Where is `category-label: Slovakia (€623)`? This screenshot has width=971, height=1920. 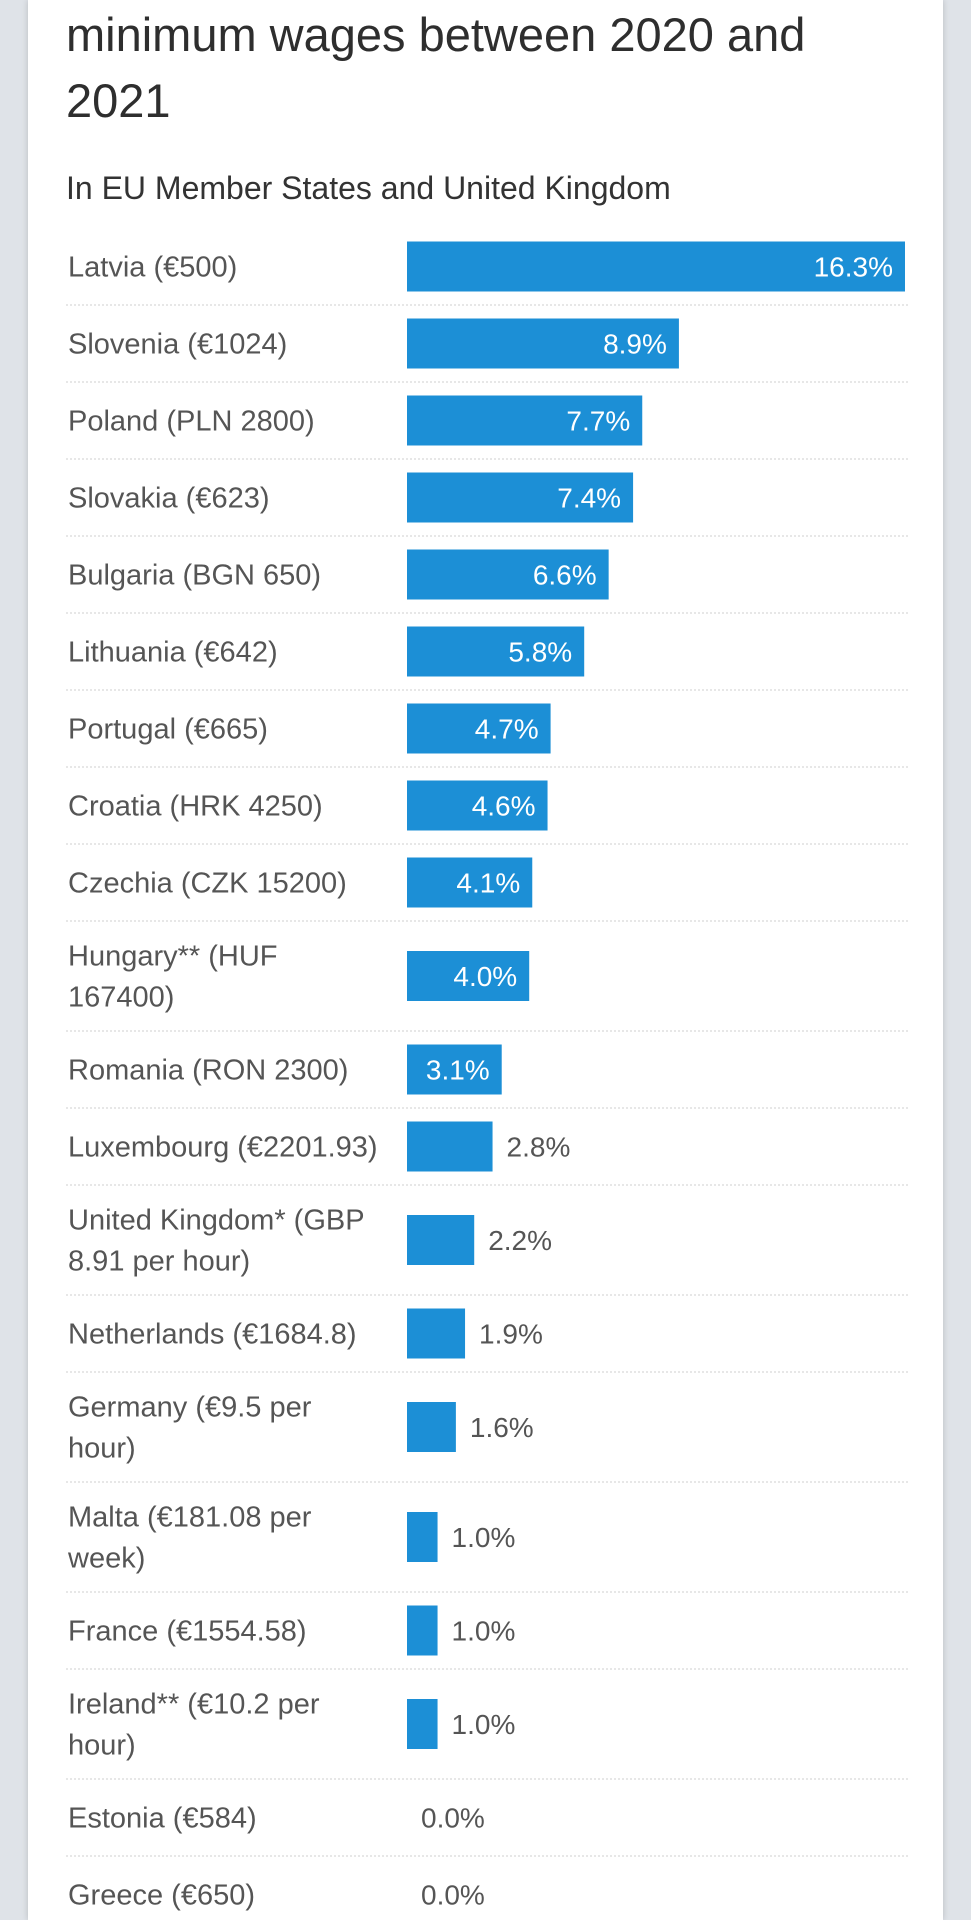
category-label: Slovakia (€623) is located at coordinates (169, 499).